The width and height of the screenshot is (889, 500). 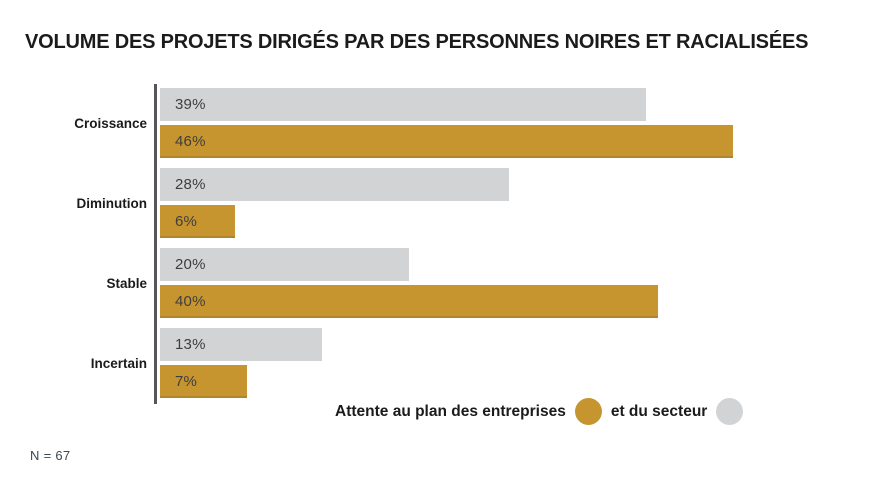 What do you see at coordinates (190, 141) in the screenshot?
I see `bar-value-label: 46%` at bounding box center [190, 141].